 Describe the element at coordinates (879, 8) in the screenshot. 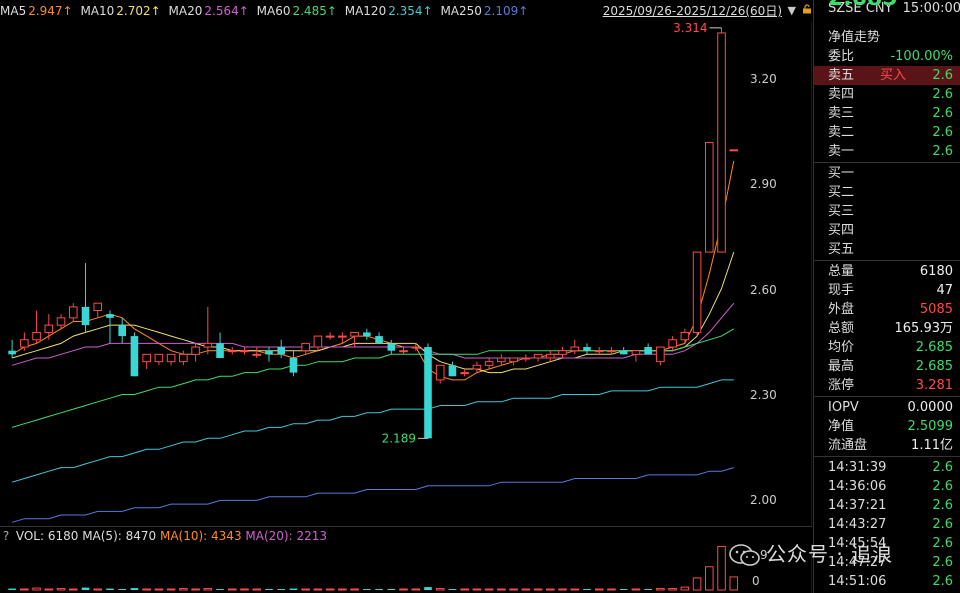

I see `currency: CNY` at that location.